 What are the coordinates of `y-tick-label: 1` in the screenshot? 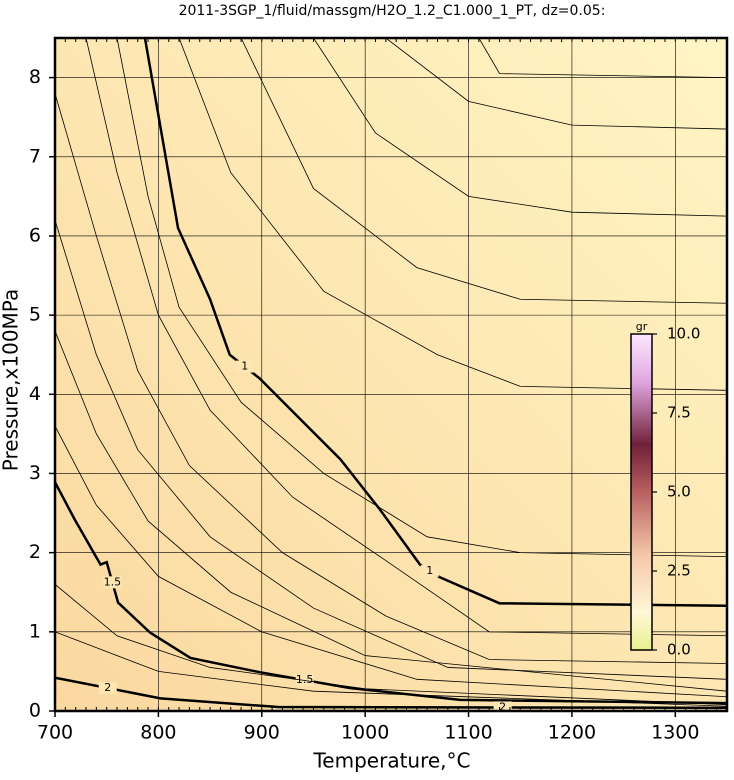 It's located at (35, 631).